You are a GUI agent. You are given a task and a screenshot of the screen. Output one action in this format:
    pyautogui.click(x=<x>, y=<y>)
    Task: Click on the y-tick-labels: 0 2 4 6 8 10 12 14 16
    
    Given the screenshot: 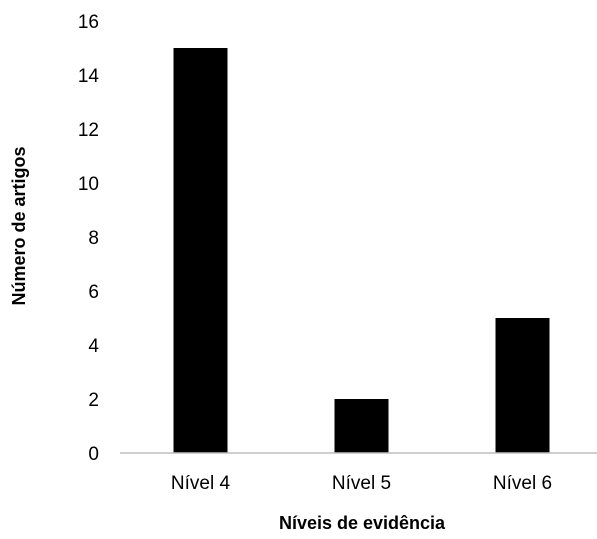 What is the action you would take?
    pyautogui.click(x=89, y=238)
    